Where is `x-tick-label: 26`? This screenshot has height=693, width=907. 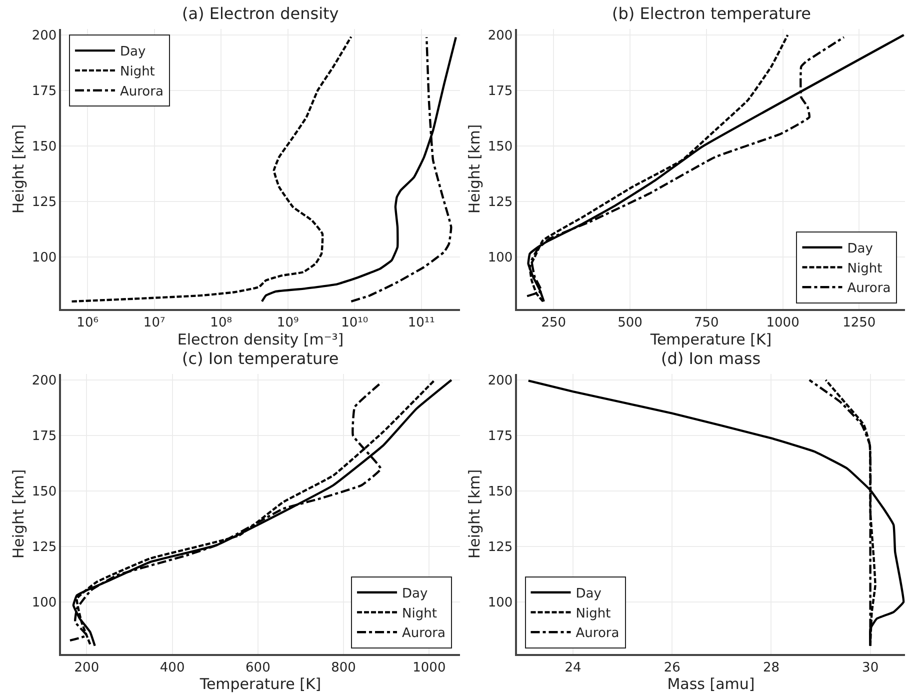 x-tick-label: 26 is located at coordinates (672, 668).